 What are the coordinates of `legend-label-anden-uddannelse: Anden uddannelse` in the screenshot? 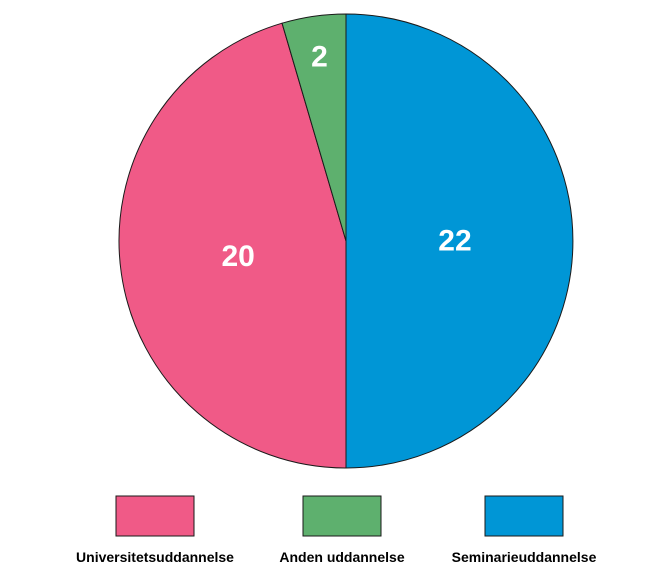 It's located at (341, 557).